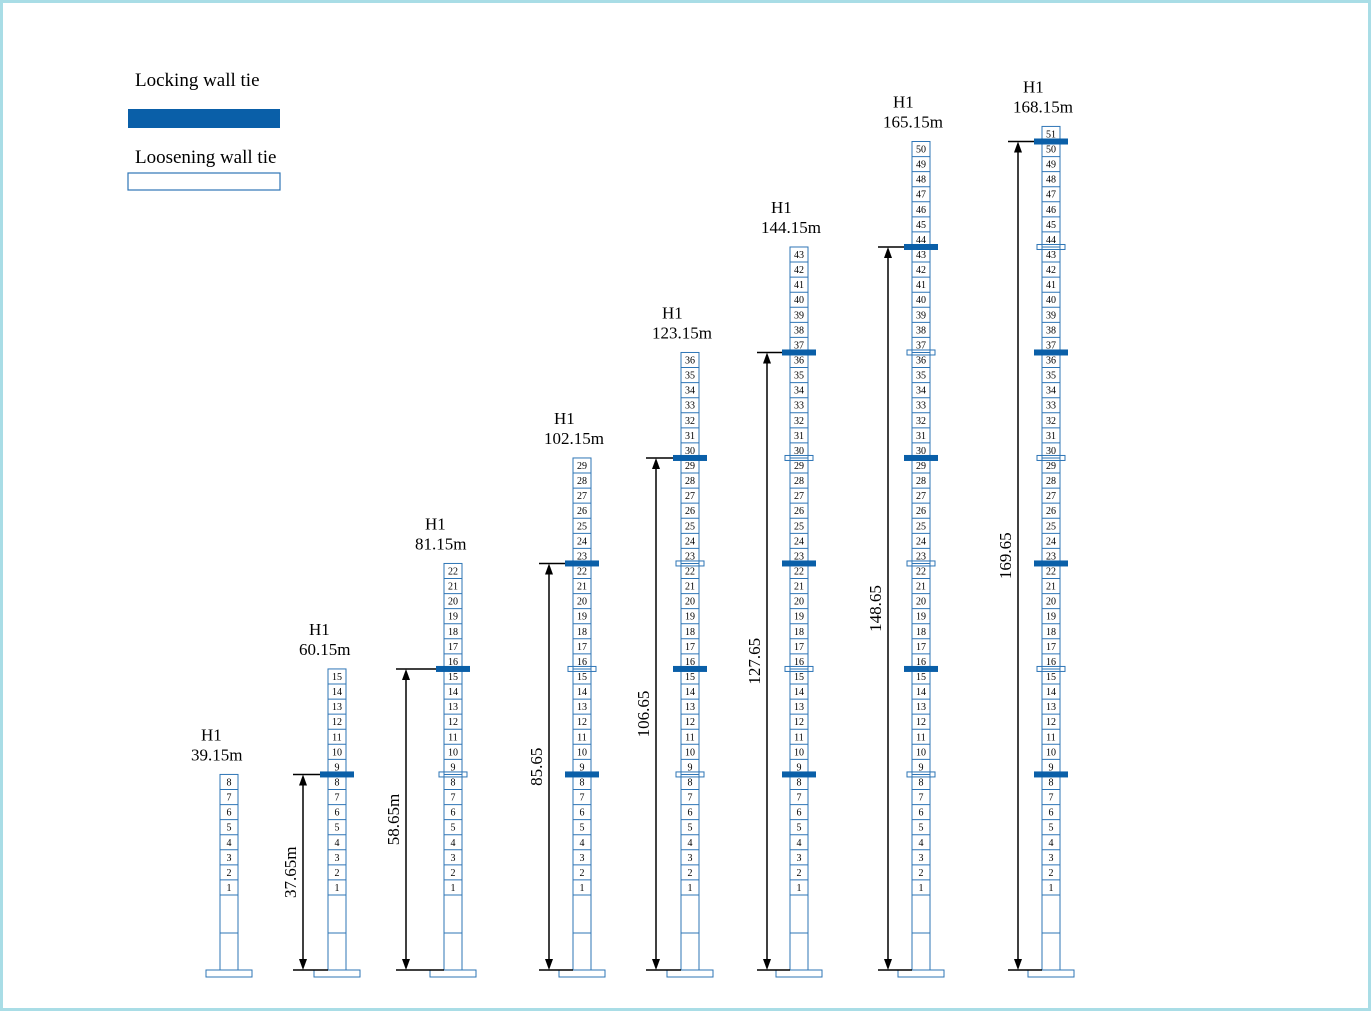 The width and height of the screenshot is (1371, 1014). Describe the element at coordinates (1051, 873) in the screenshot. I see `segment-number: 2` at that location.